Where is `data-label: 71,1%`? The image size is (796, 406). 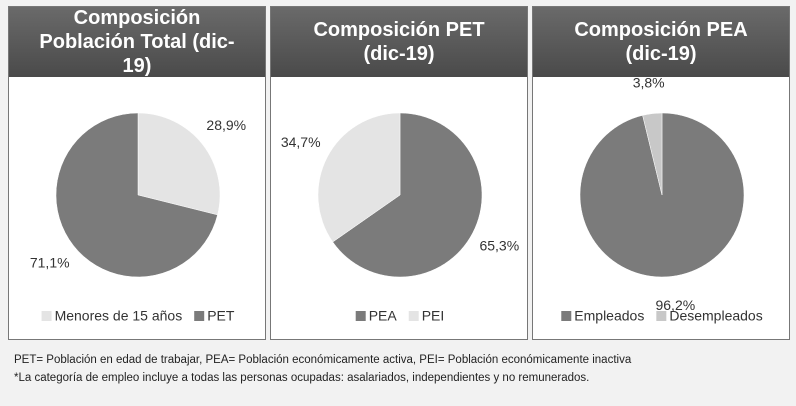 data-label: 71,1% is located at coordinates (50, 263).